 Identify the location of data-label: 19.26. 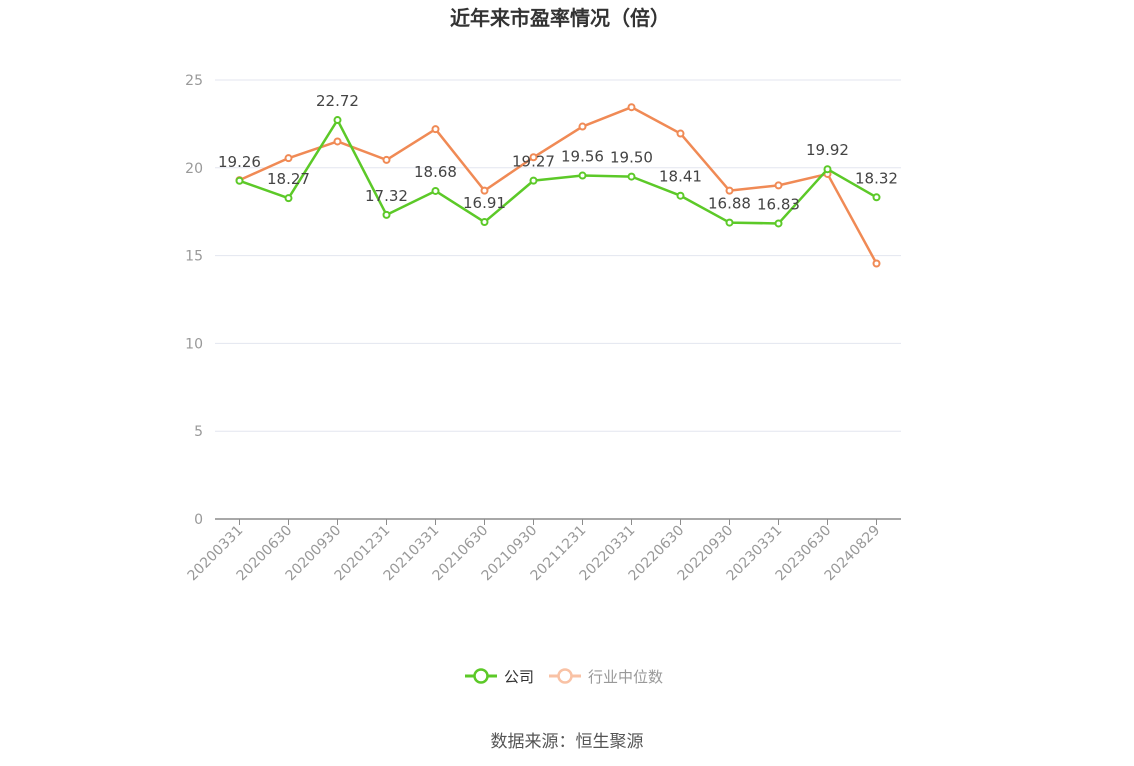
(239, 162).